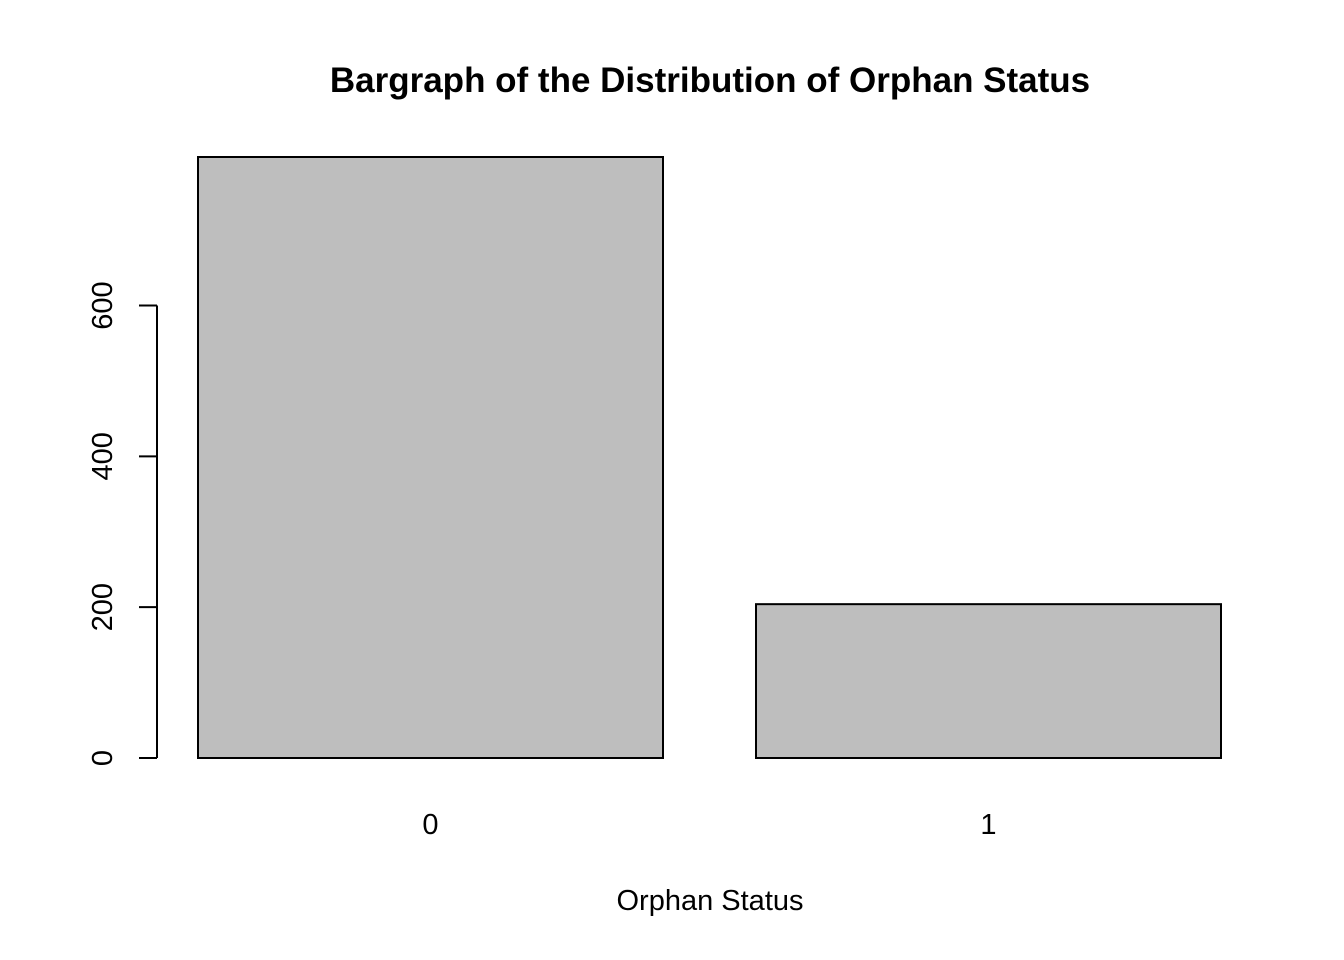  I want to click on y-tick-label-0: 0, so click(103, 758).